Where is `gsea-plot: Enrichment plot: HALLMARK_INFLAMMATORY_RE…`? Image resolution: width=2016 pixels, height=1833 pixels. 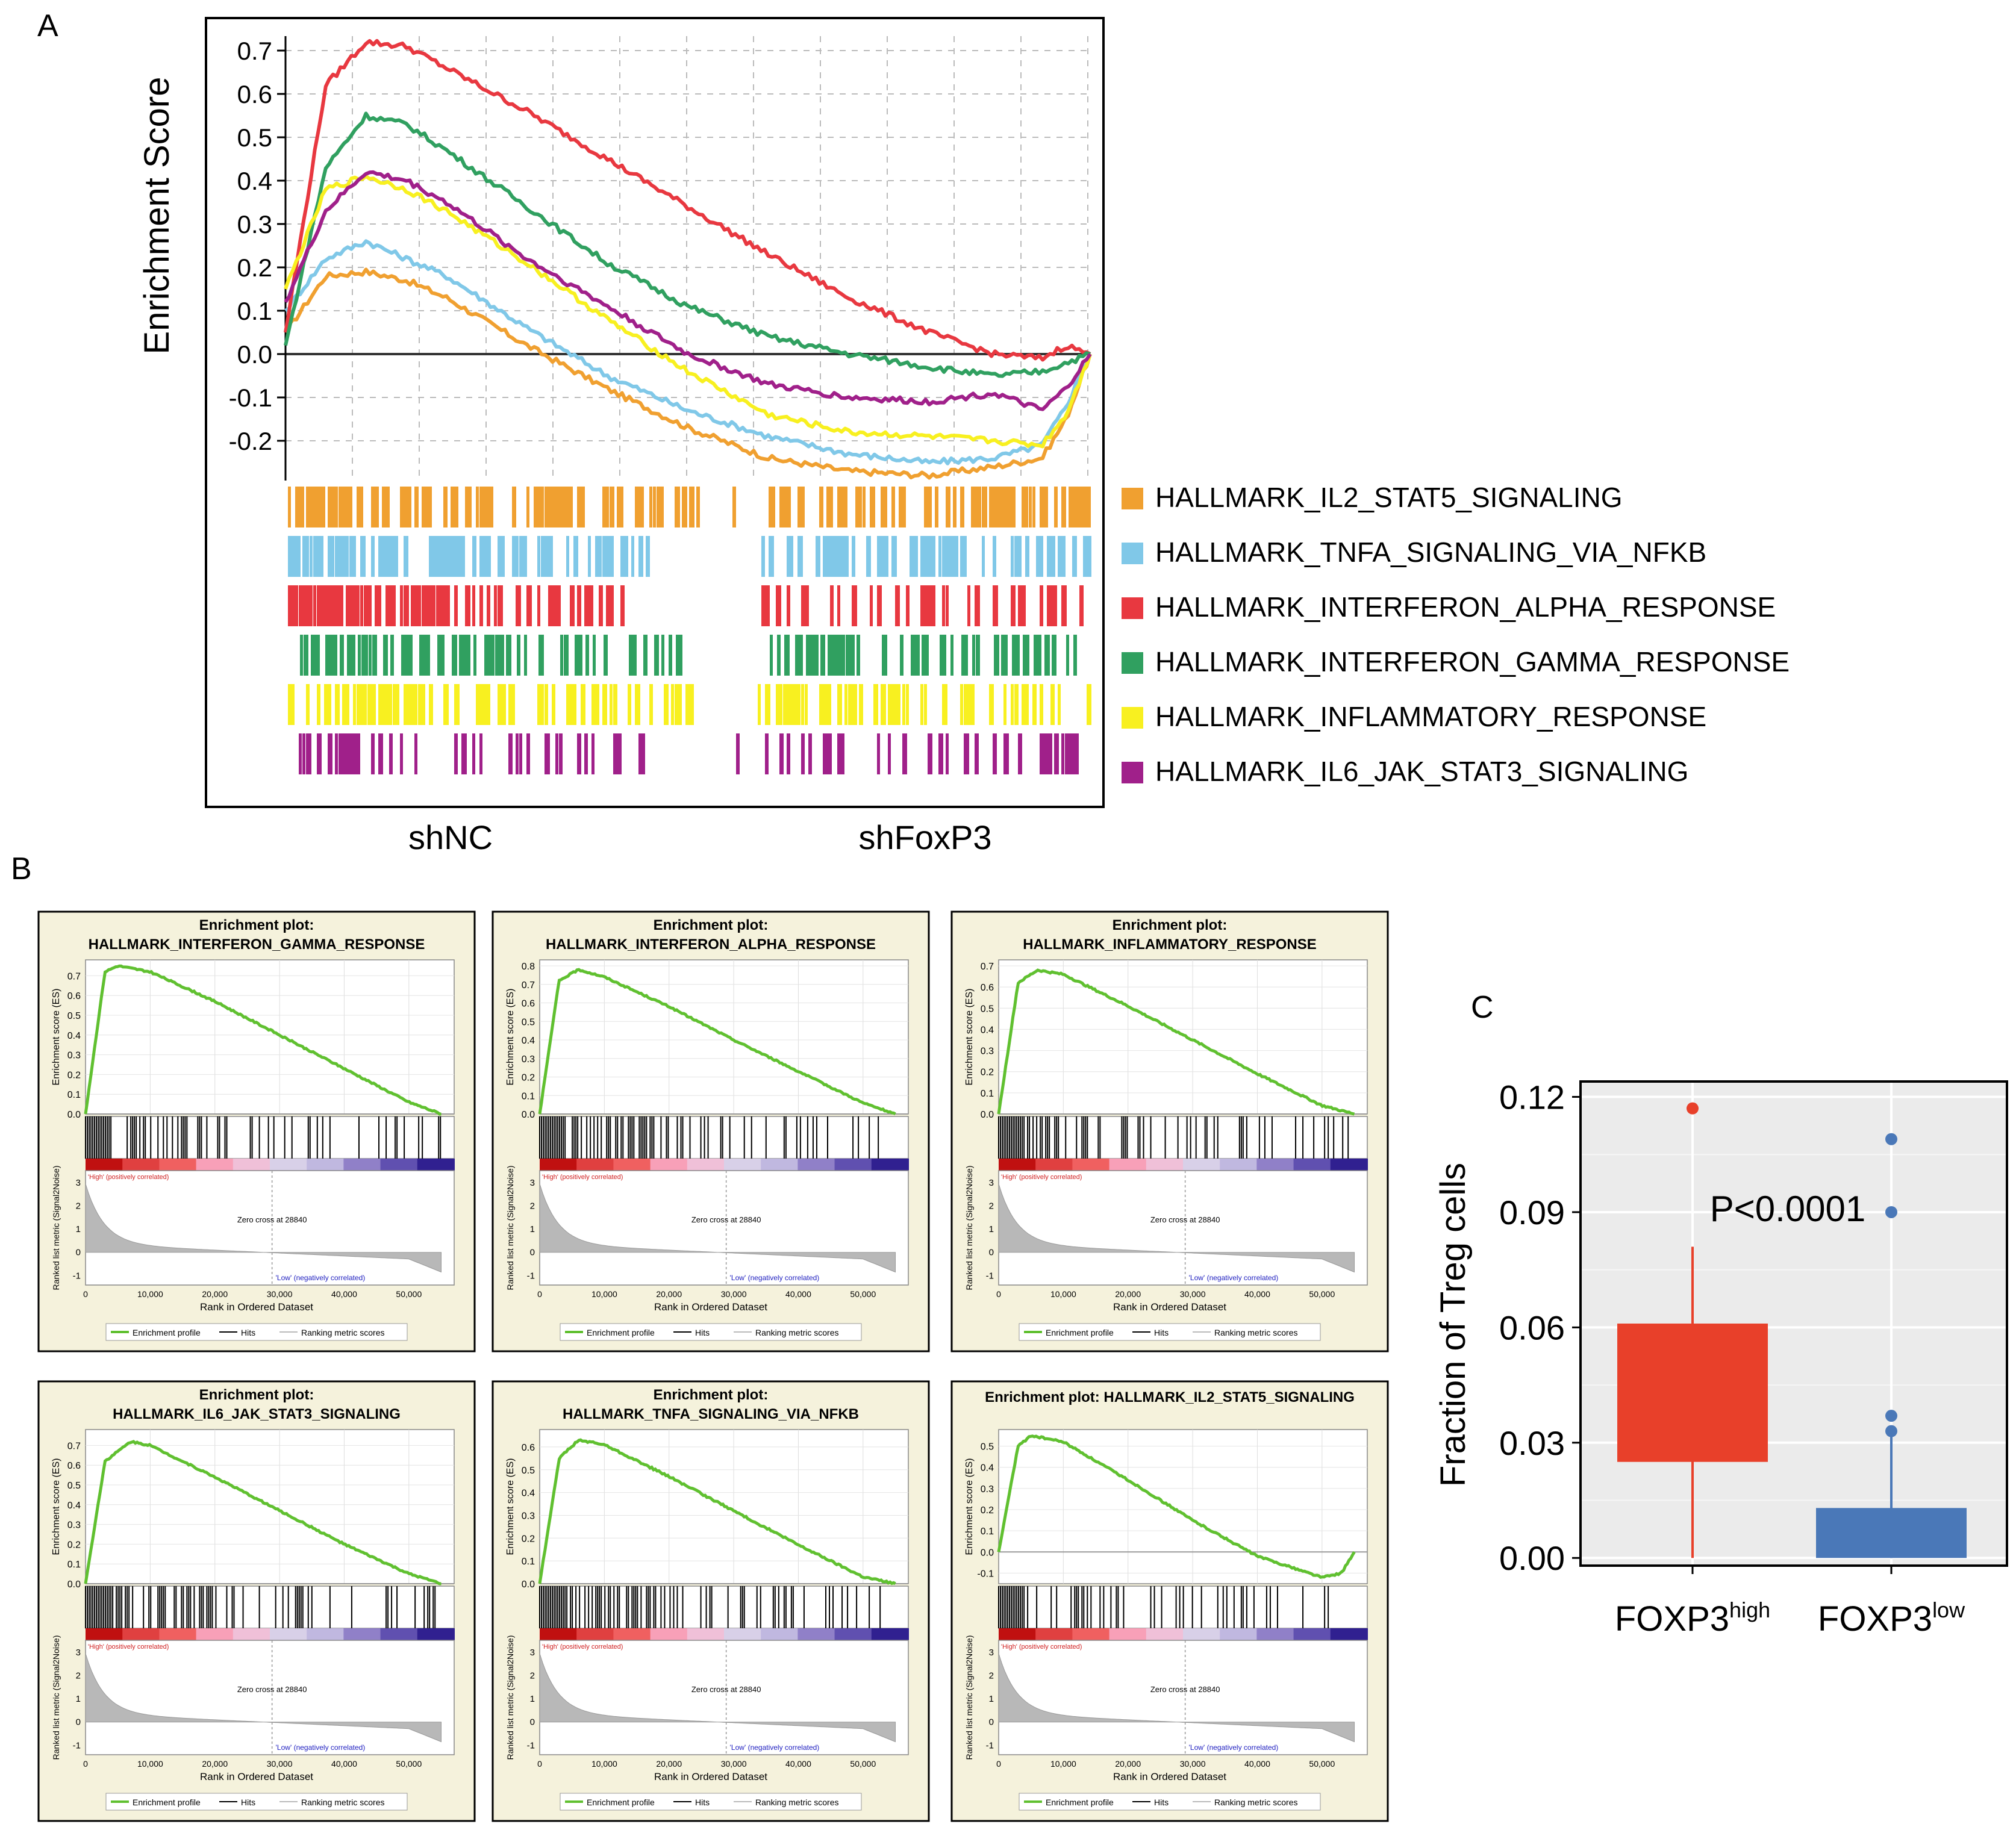
gsea-plot: Enrichment plot: HALLMARK_INFLAMMATORY_RE… is located at coordinates (1169, 1131).